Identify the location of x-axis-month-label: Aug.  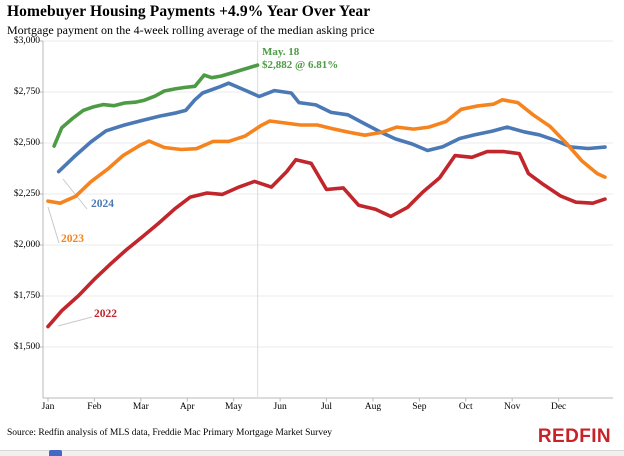
(373, 407).